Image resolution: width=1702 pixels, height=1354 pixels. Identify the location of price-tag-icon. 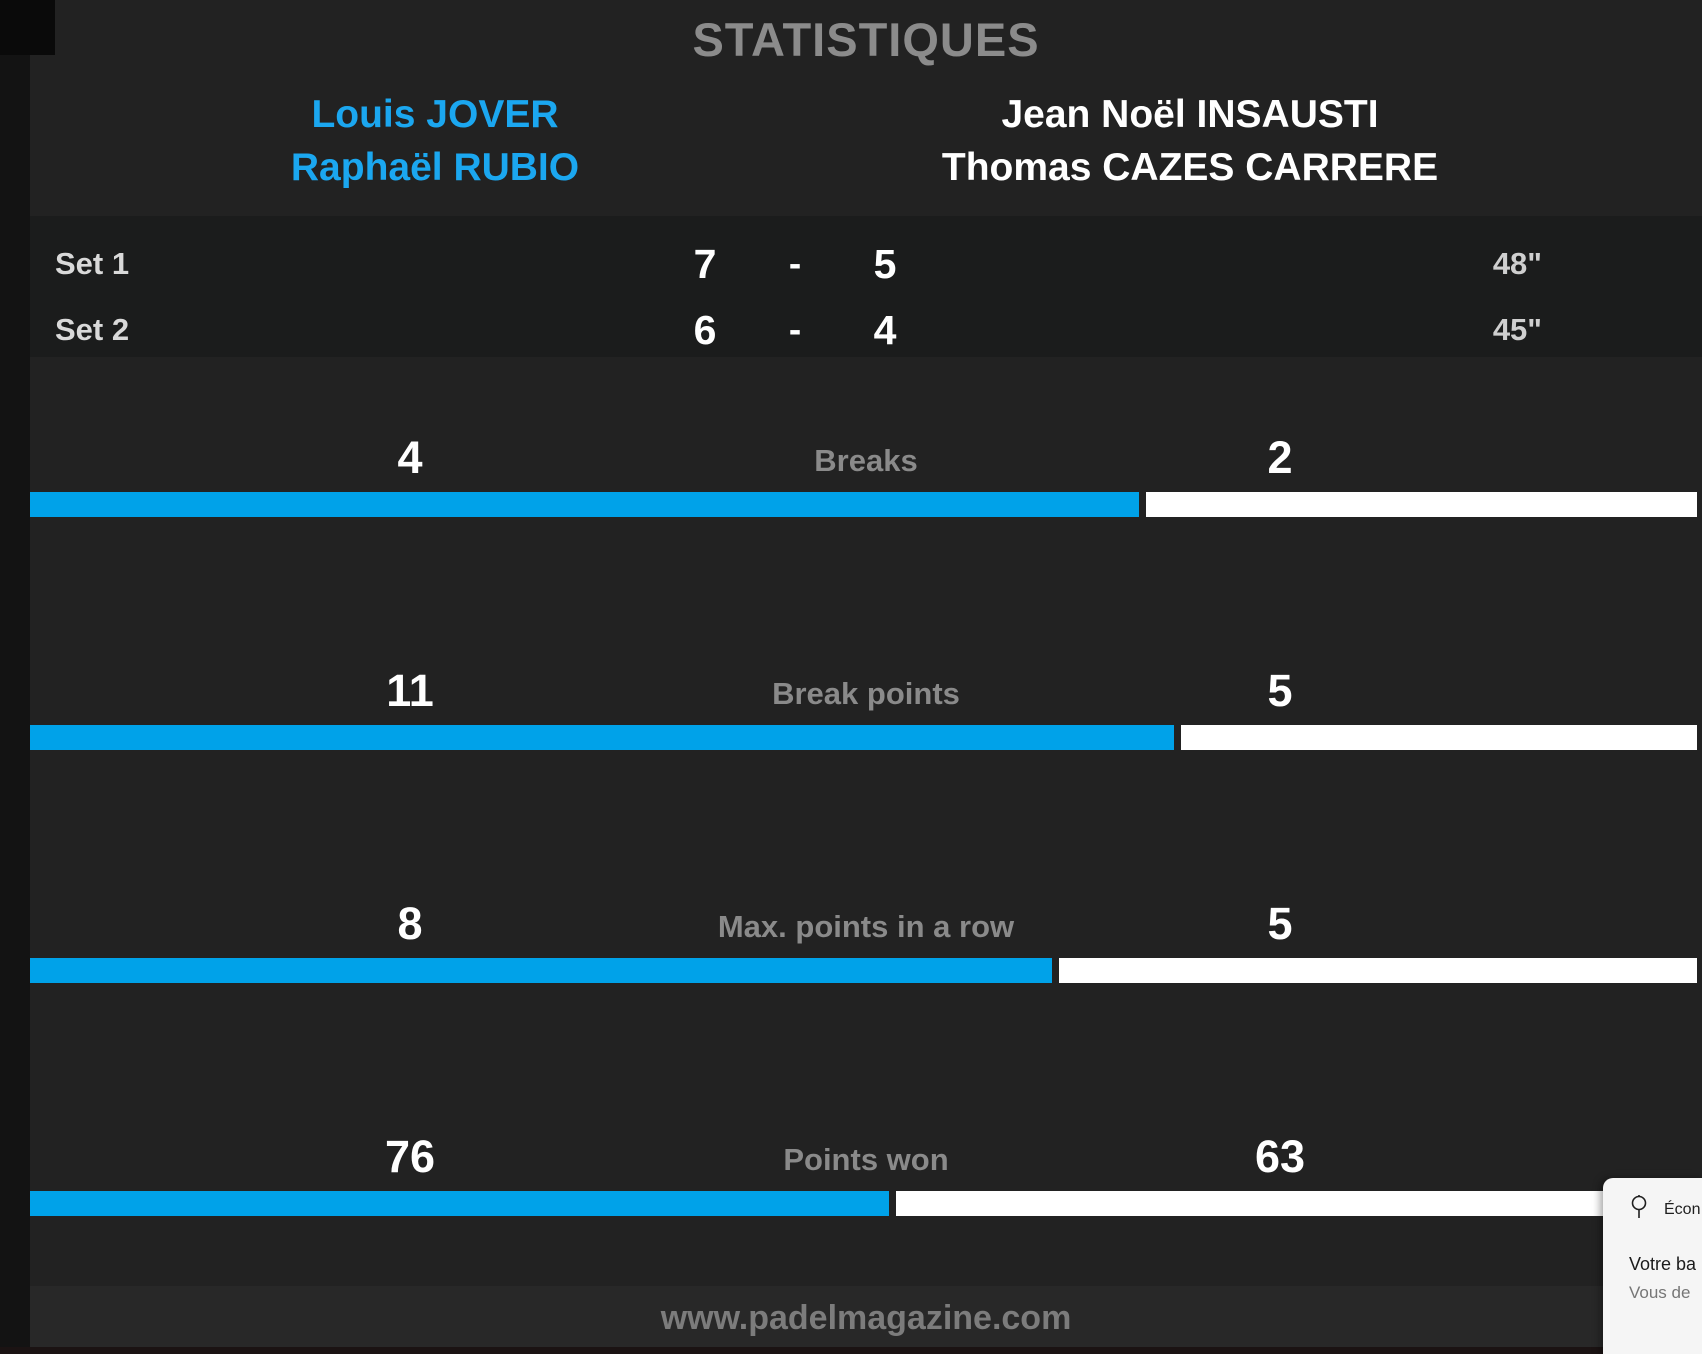
(1639, 1209).